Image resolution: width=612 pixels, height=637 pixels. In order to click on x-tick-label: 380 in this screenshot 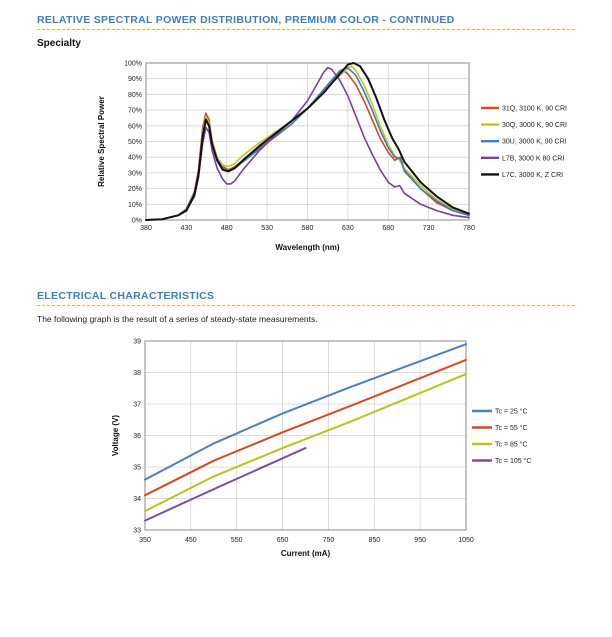, I will do `click(146, 228)`.